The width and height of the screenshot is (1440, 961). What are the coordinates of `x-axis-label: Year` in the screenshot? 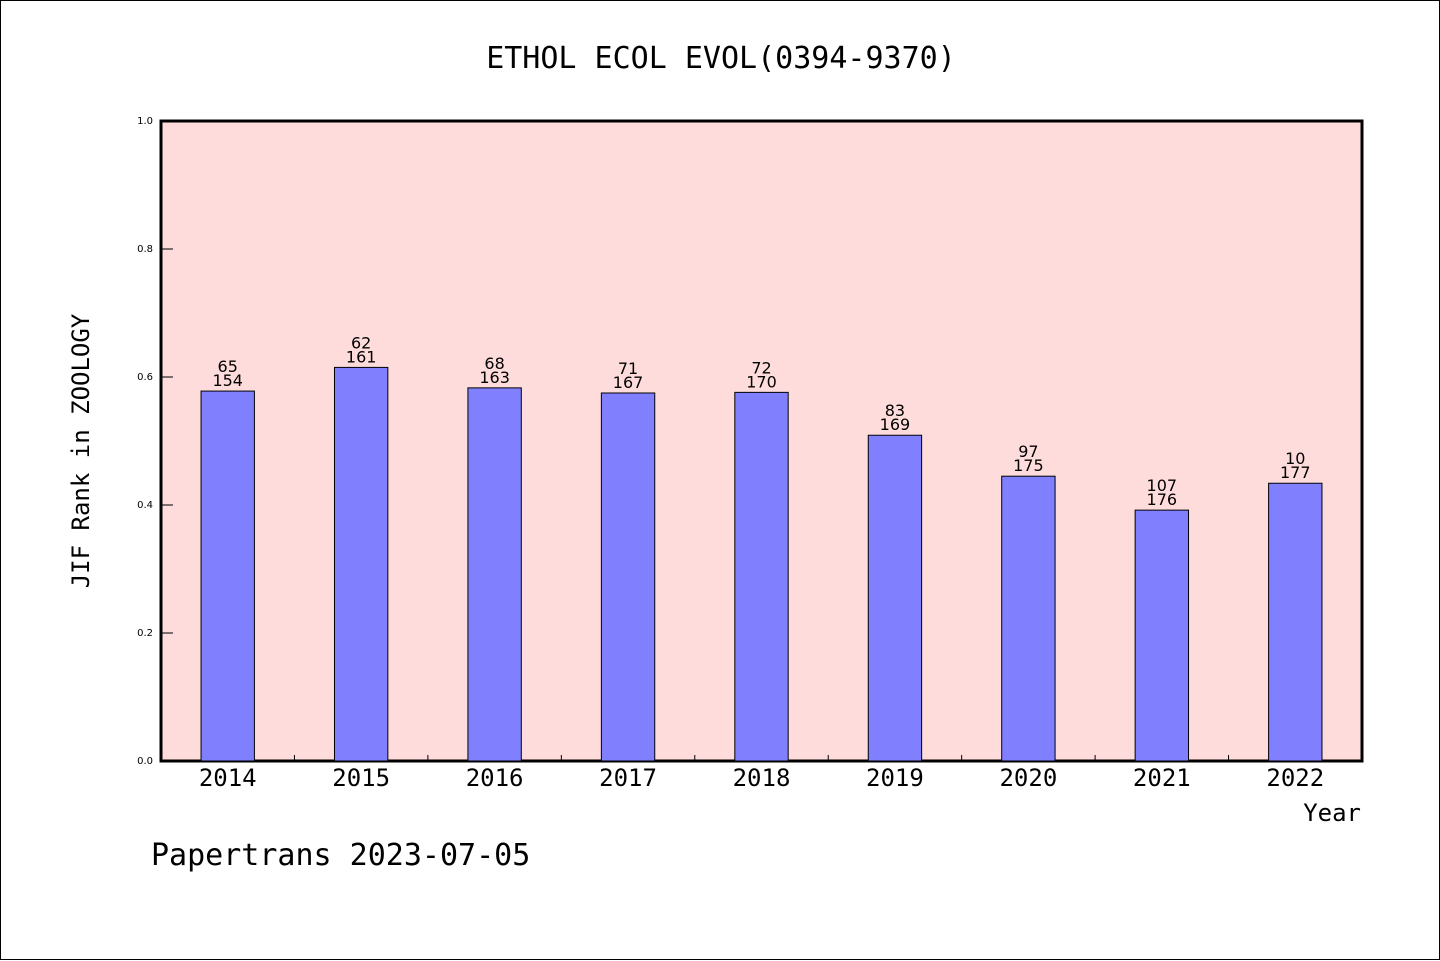 It's located at (1332, 813).